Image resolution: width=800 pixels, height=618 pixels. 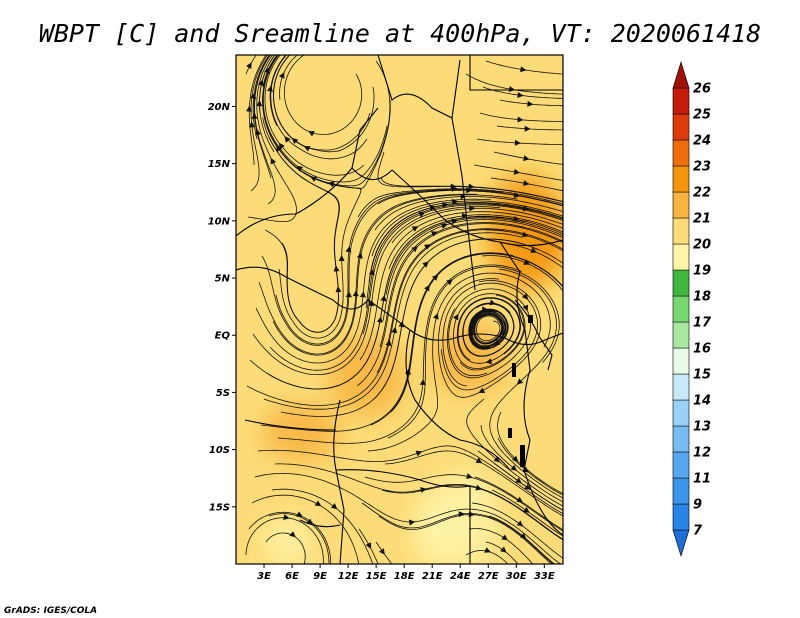 I want to click on x-tick-label: 33E, so click(x=544, y=576).